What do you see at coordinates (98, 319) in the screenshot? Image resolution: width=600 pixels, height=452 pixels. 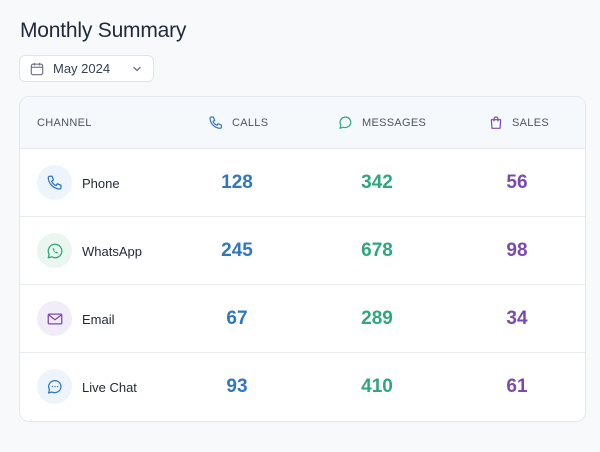 I see `channel-name: Email` at bounding box center [98, 319].